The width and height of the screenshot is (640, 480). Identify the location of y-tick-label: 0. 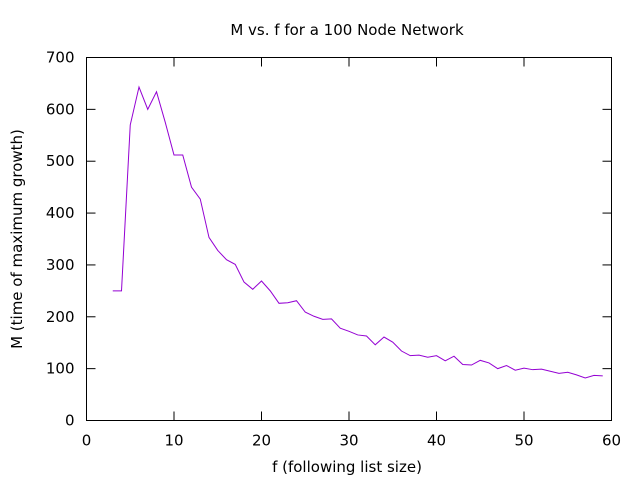
(70, 421).